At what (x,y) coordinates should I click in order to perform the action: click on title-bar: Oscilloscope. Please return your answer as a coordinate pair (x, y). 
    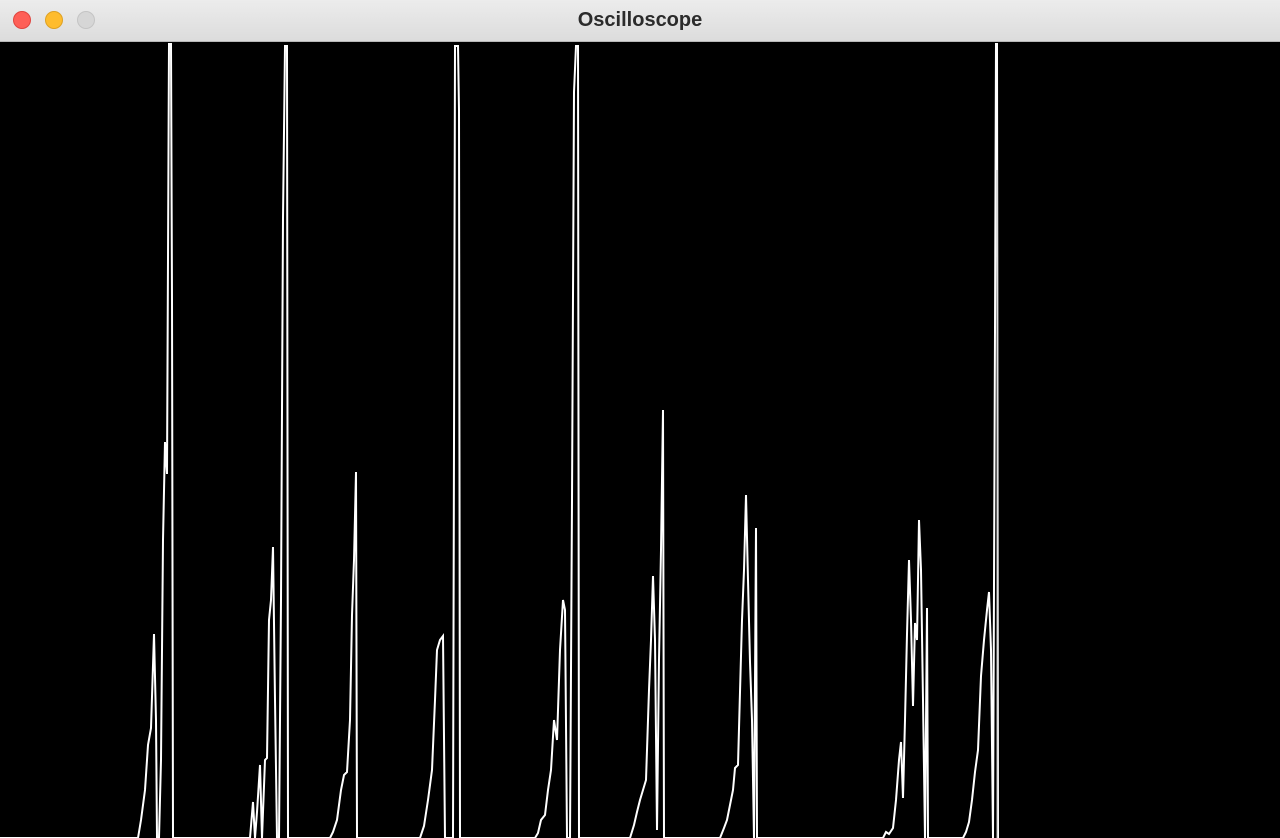
    Looking at the image, I should click on (640, 21).